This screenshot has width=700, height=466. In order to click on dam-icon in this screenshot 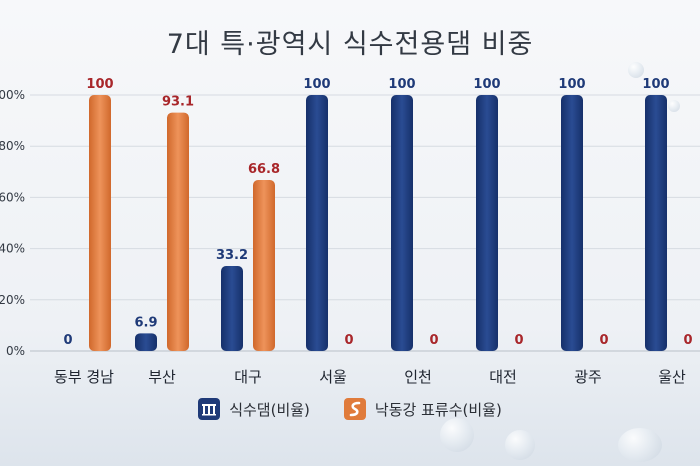, I will do `click(209, 409)`.